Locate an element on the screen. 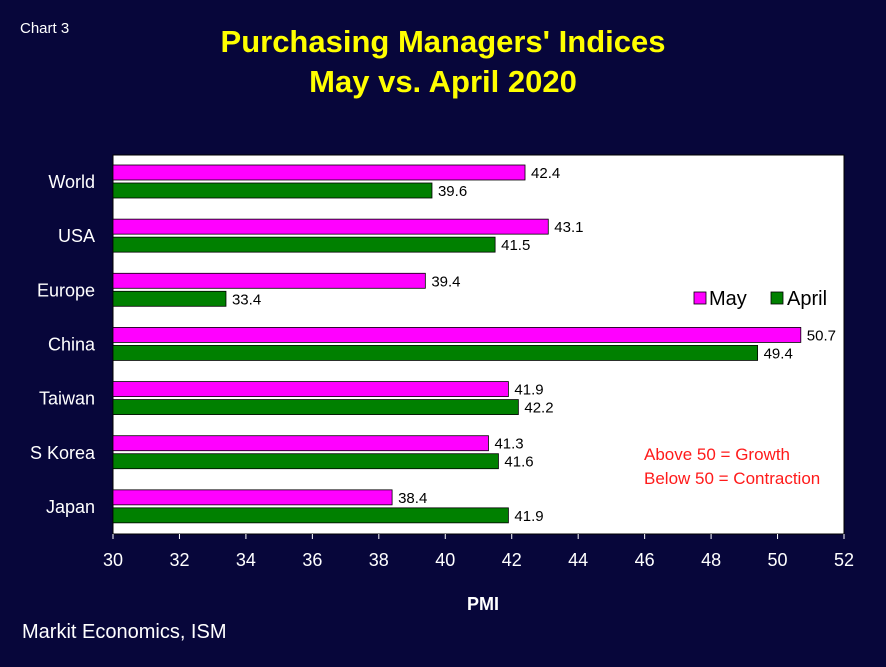  legend-label-april: April is located at coordinates (807, 299).